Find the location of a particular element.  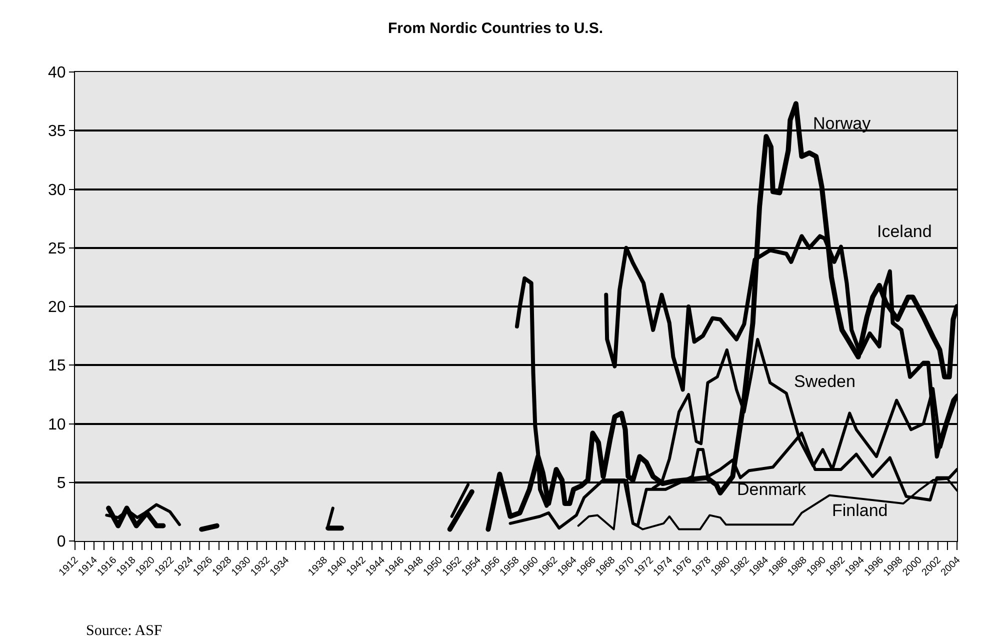

source-note: Source: ASF is located at coordinates (124, 631).